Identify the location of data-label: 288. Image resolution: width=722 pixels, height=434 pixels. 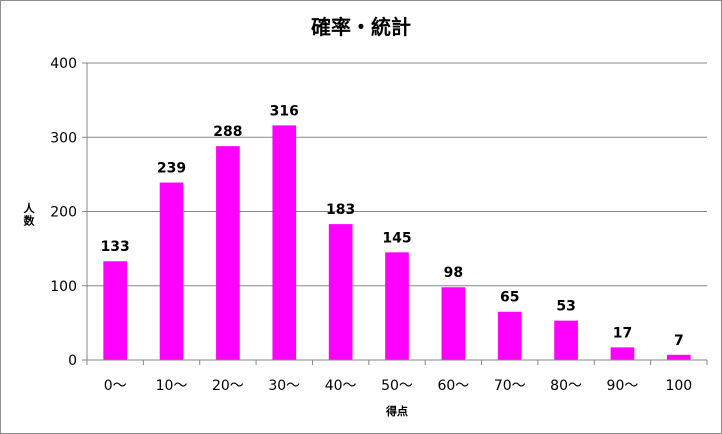
(227, 132).